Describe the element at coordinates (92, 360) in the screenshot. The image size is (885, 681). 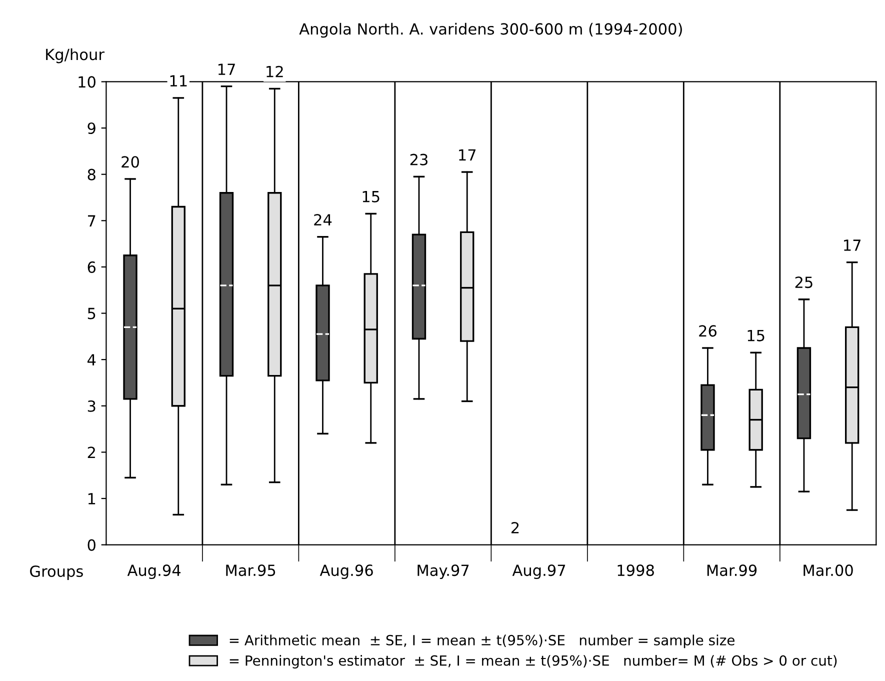
I see `y-tick-label: 4` at that location.